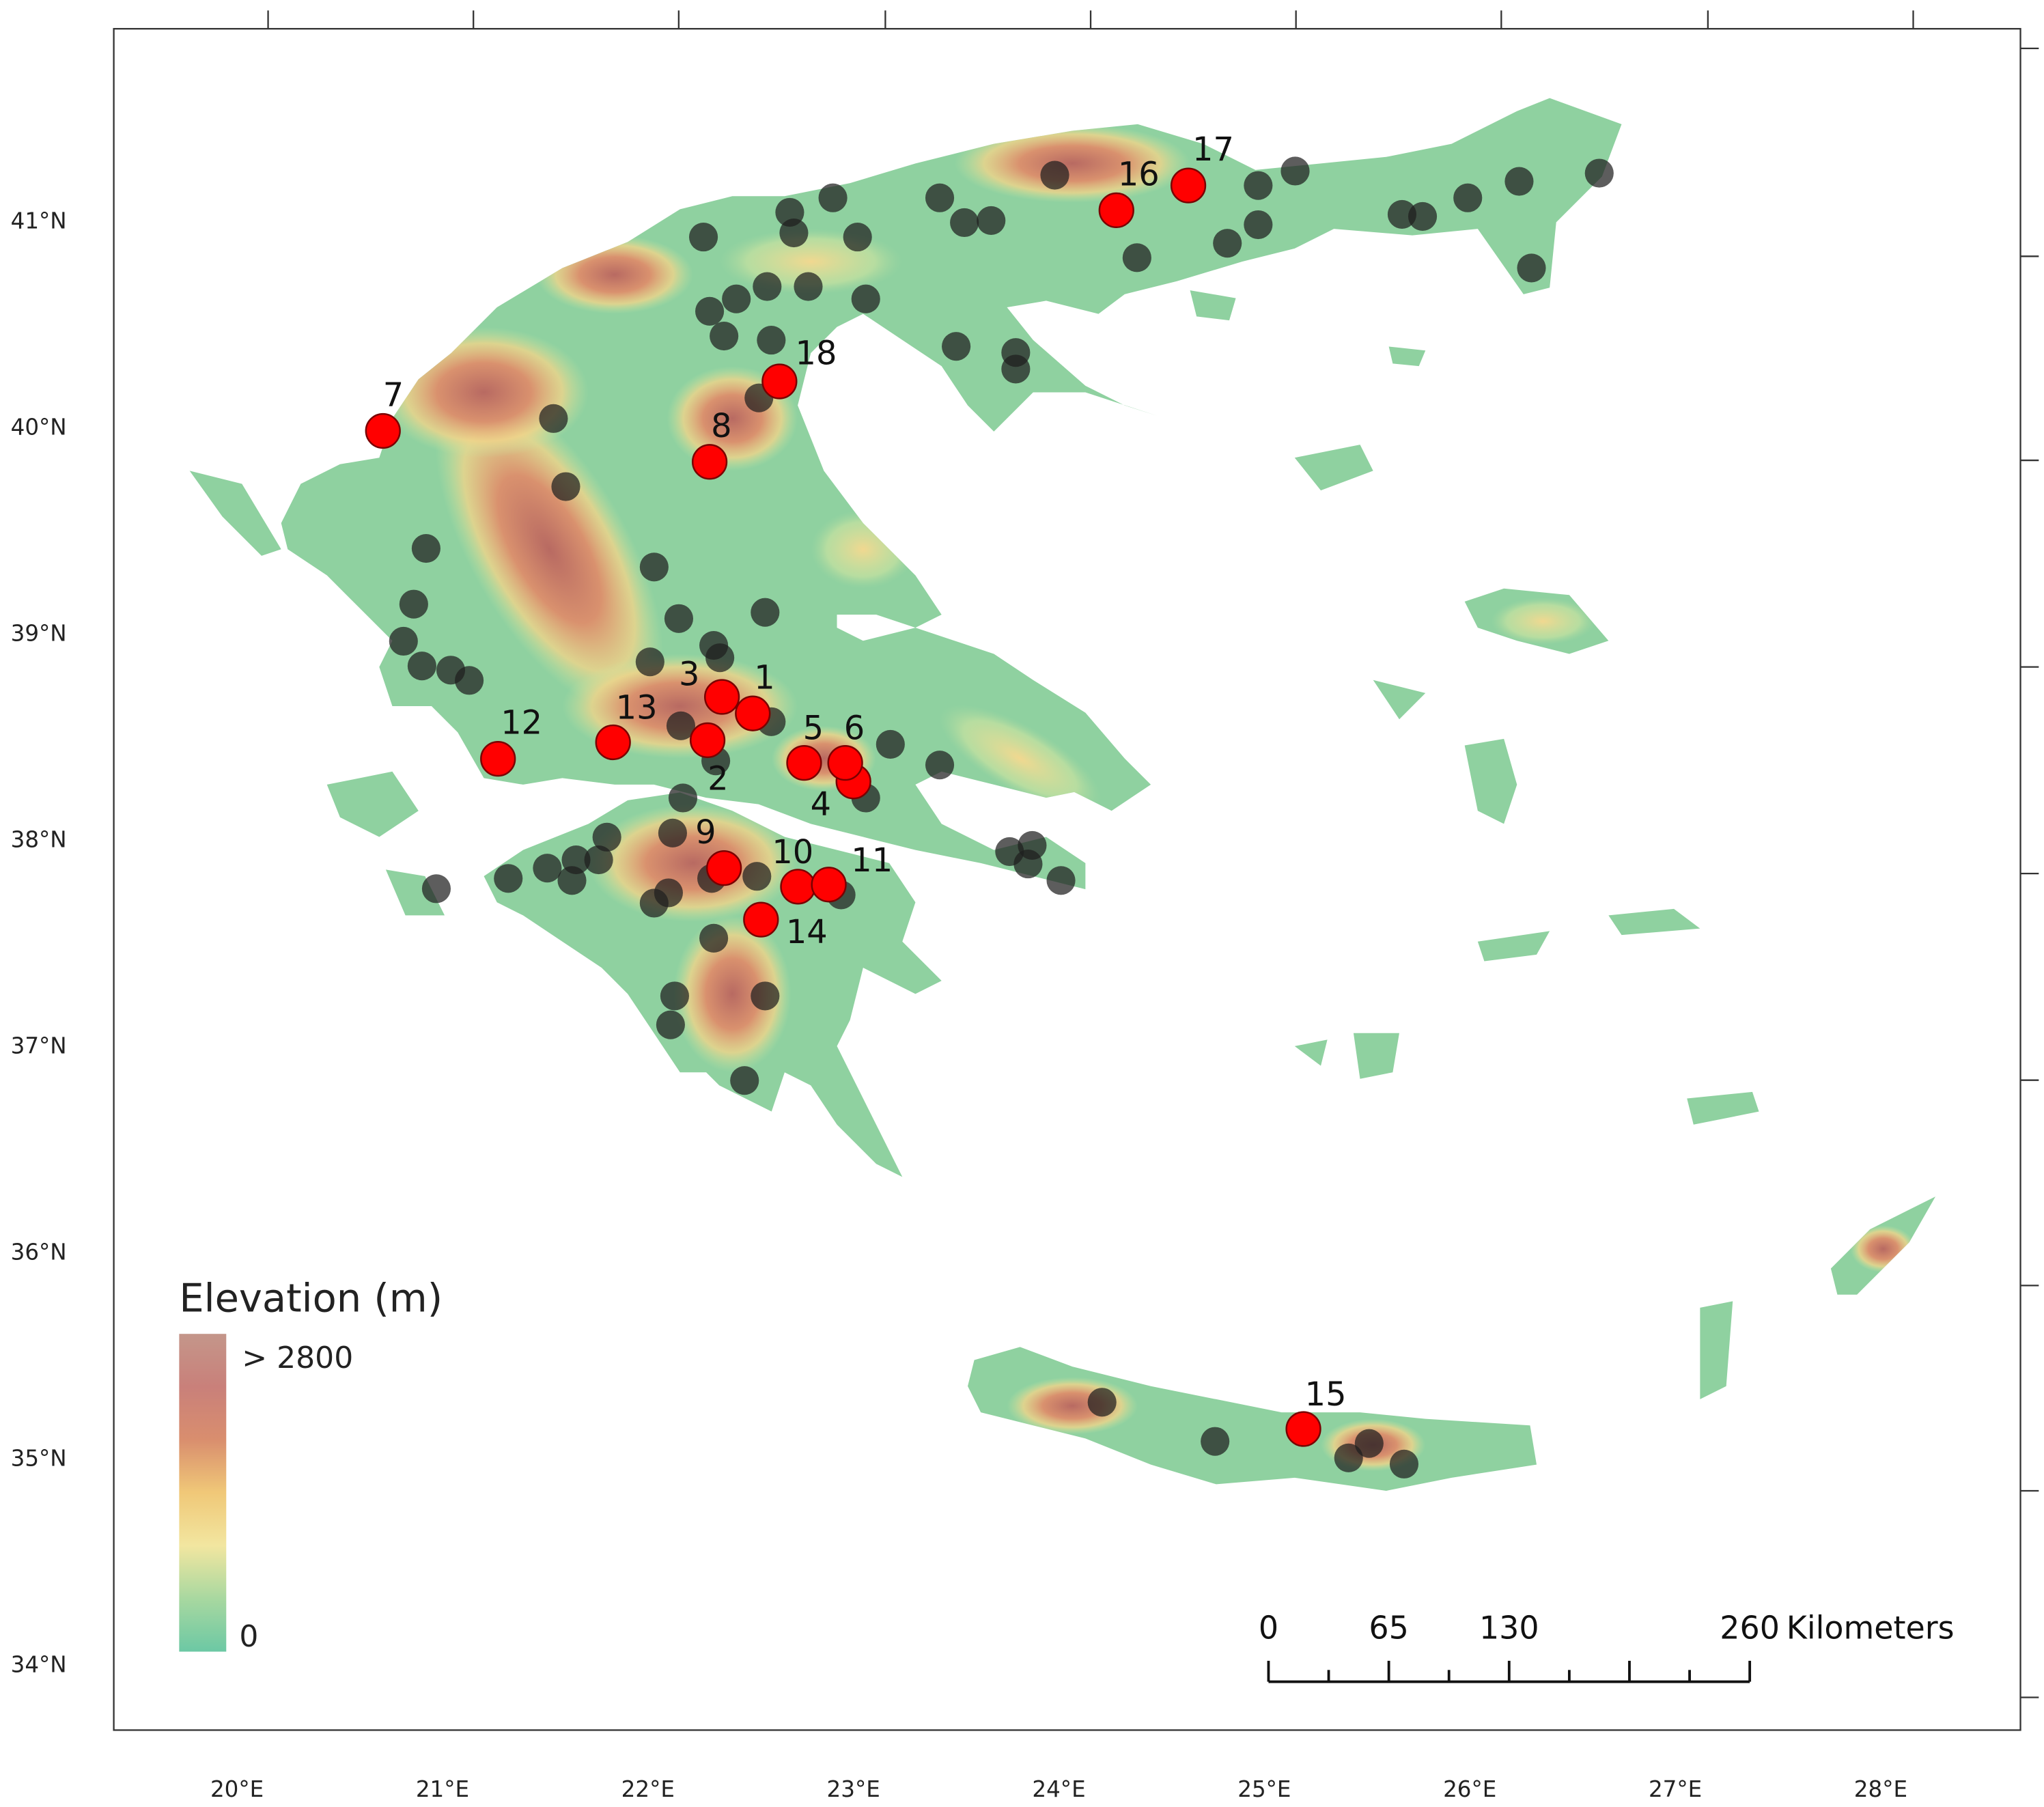 Image resolution: width=2044 pixels, height=1807 pixels. I want to click on site-label: 9, so click(705, 833).